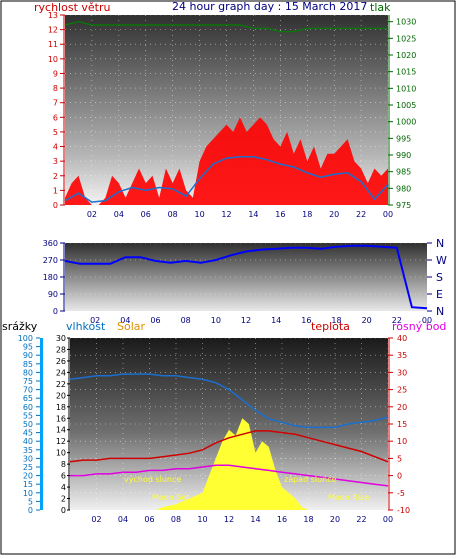 The width and height of the screenshot is (456, 559). I want to click on direction-plot-series, so click(246, 277).